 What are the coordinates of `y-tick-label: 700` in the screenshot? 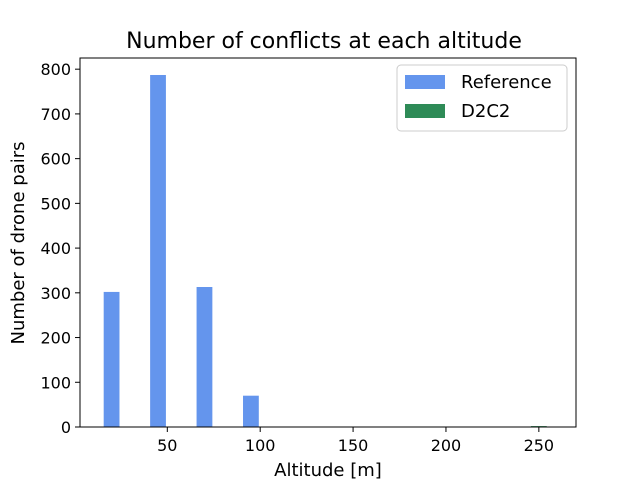 It's located at (55, 114).